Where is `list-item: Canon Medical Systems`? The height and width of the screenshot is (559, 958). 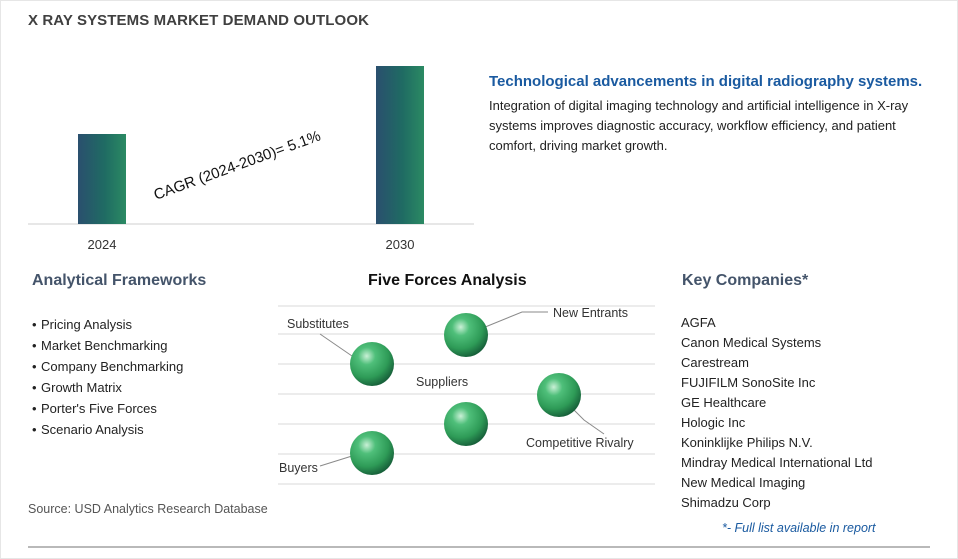 list-item: Canon Medical Systems is located at coordinates (751, 342).